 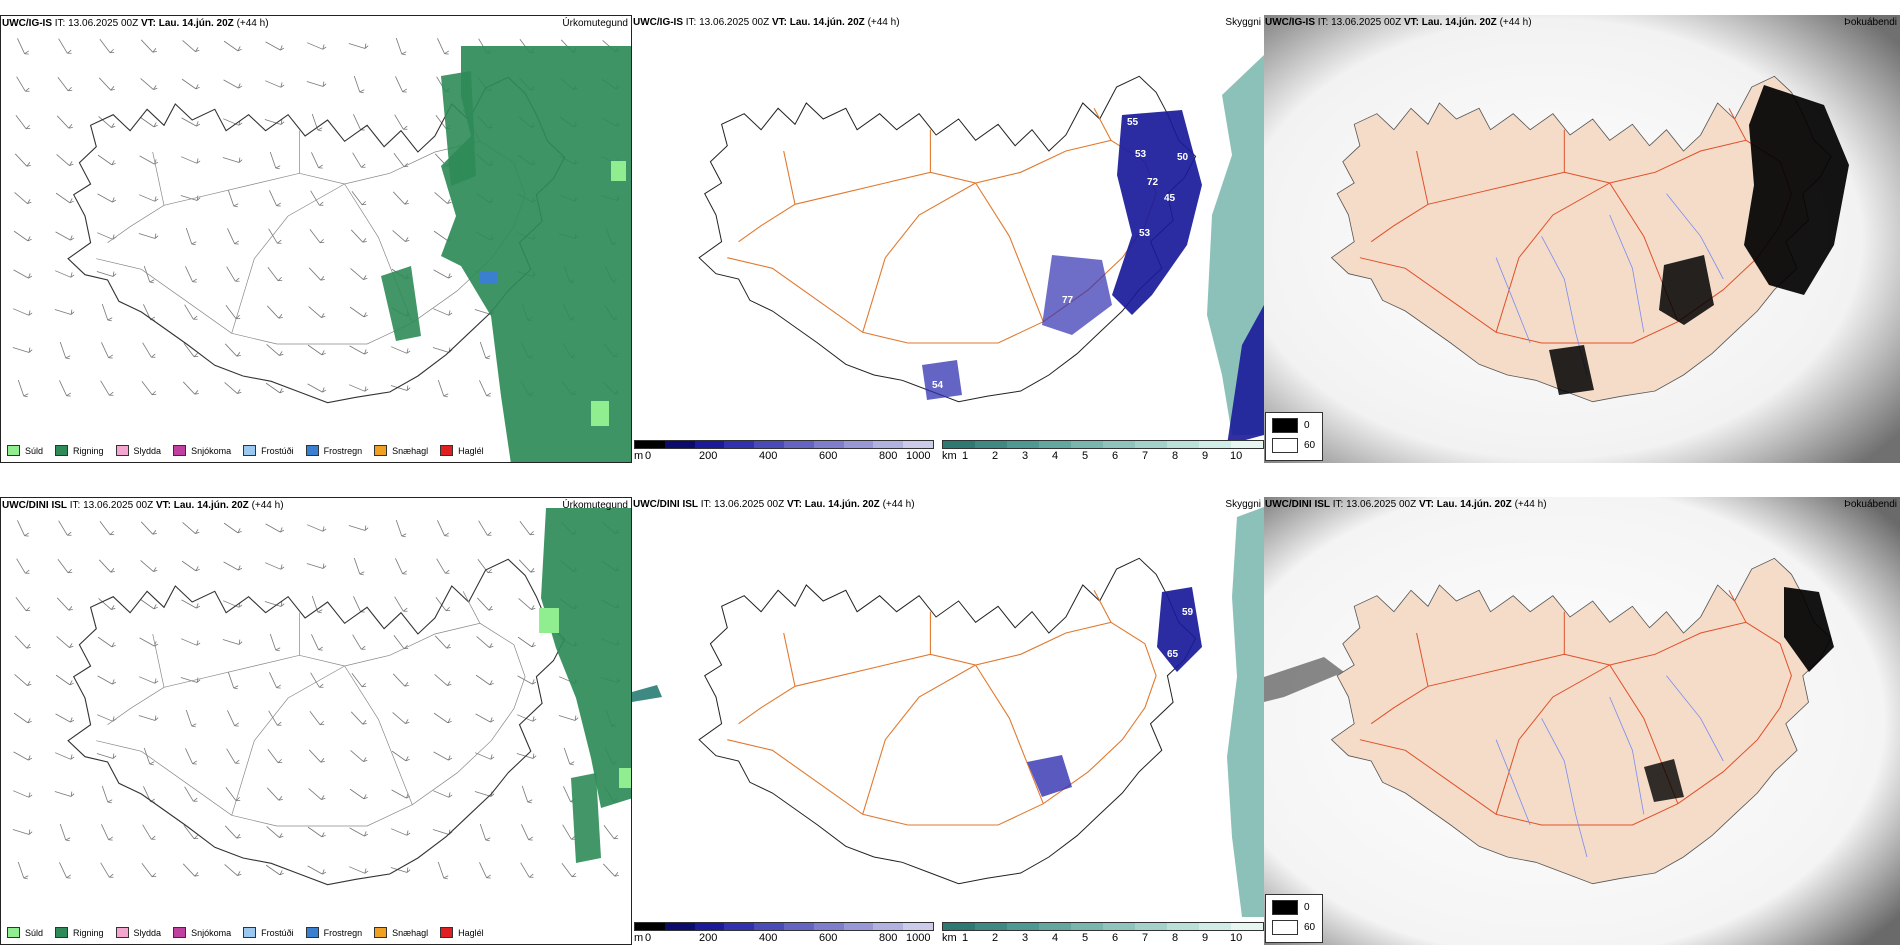 I want to click on colorbar-tick: 9, so click(x=1205, y=456).